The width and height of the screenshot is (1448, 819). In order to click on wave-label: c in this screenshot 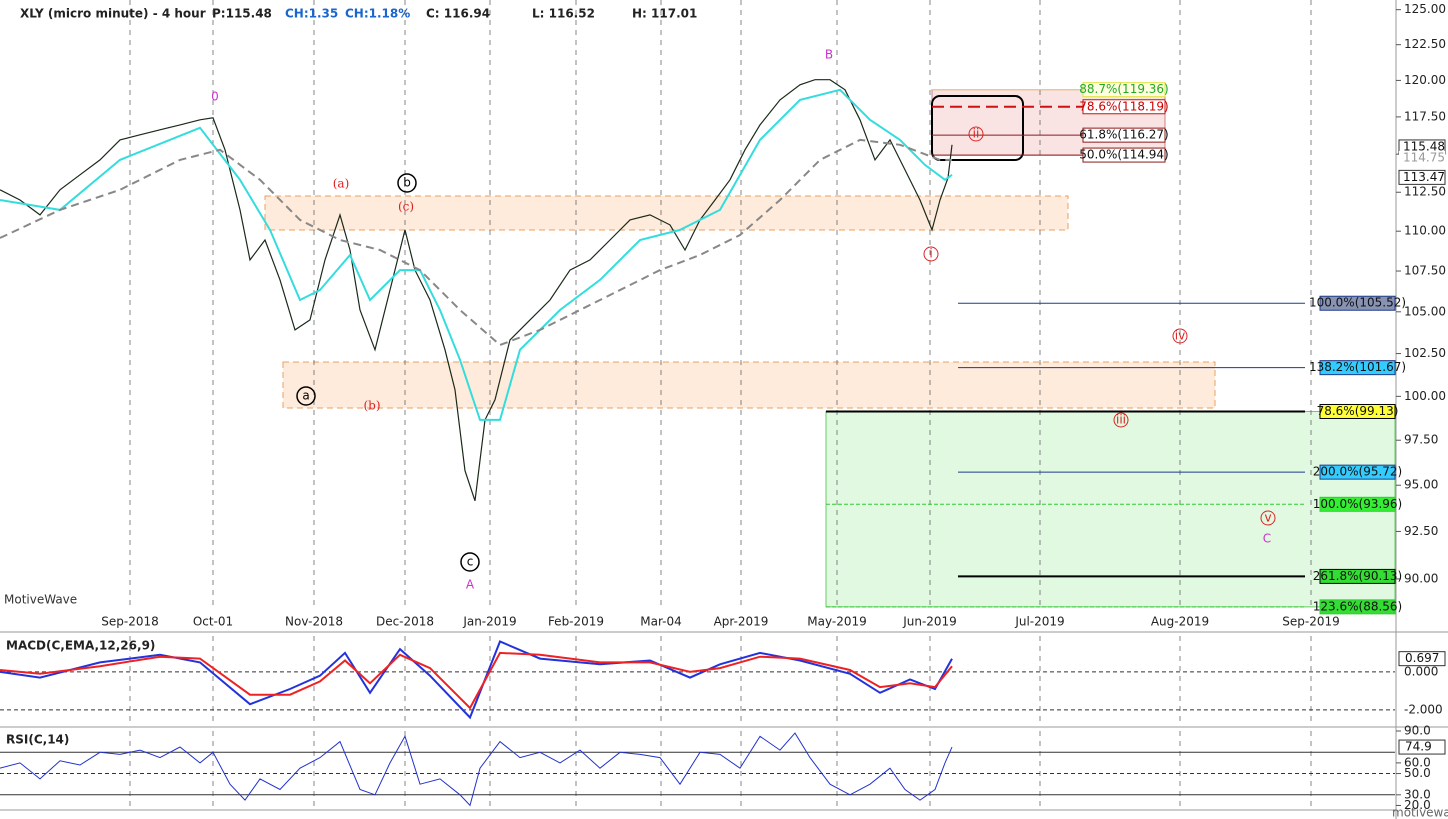, I will do `click(470, 562)`.